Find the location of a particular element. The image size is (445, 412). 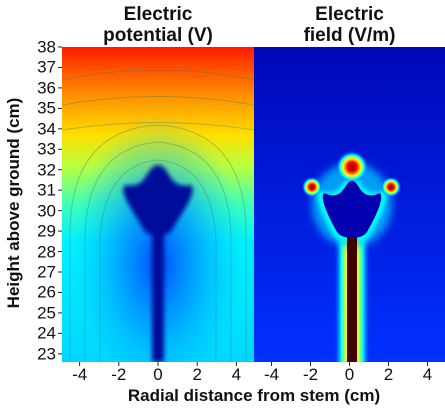

y-tick-label: 33 is located at coordinates (46, 149).